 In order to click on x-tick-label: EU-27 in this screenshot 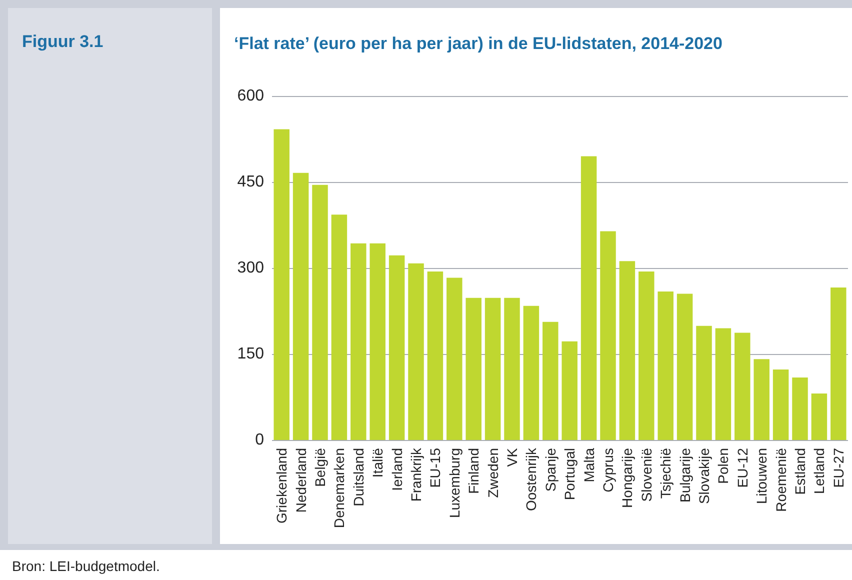, I will do `click(838, 468)`.